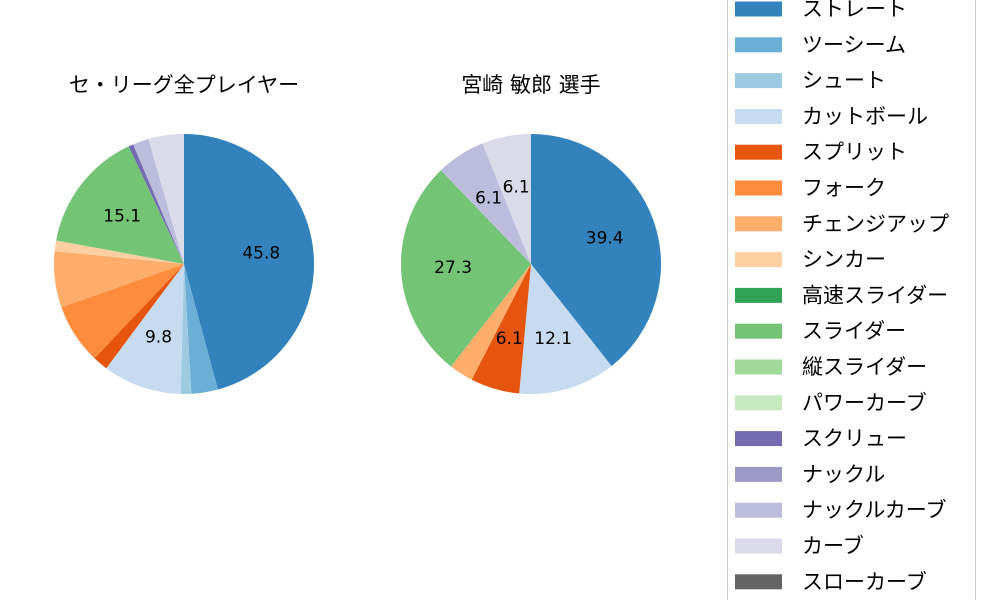 The image size is (1000, 600). What do you see at coordinates (553, 339) in the screenshot?
I see `slice-label: 12.1` at bounding box center [553, 339].